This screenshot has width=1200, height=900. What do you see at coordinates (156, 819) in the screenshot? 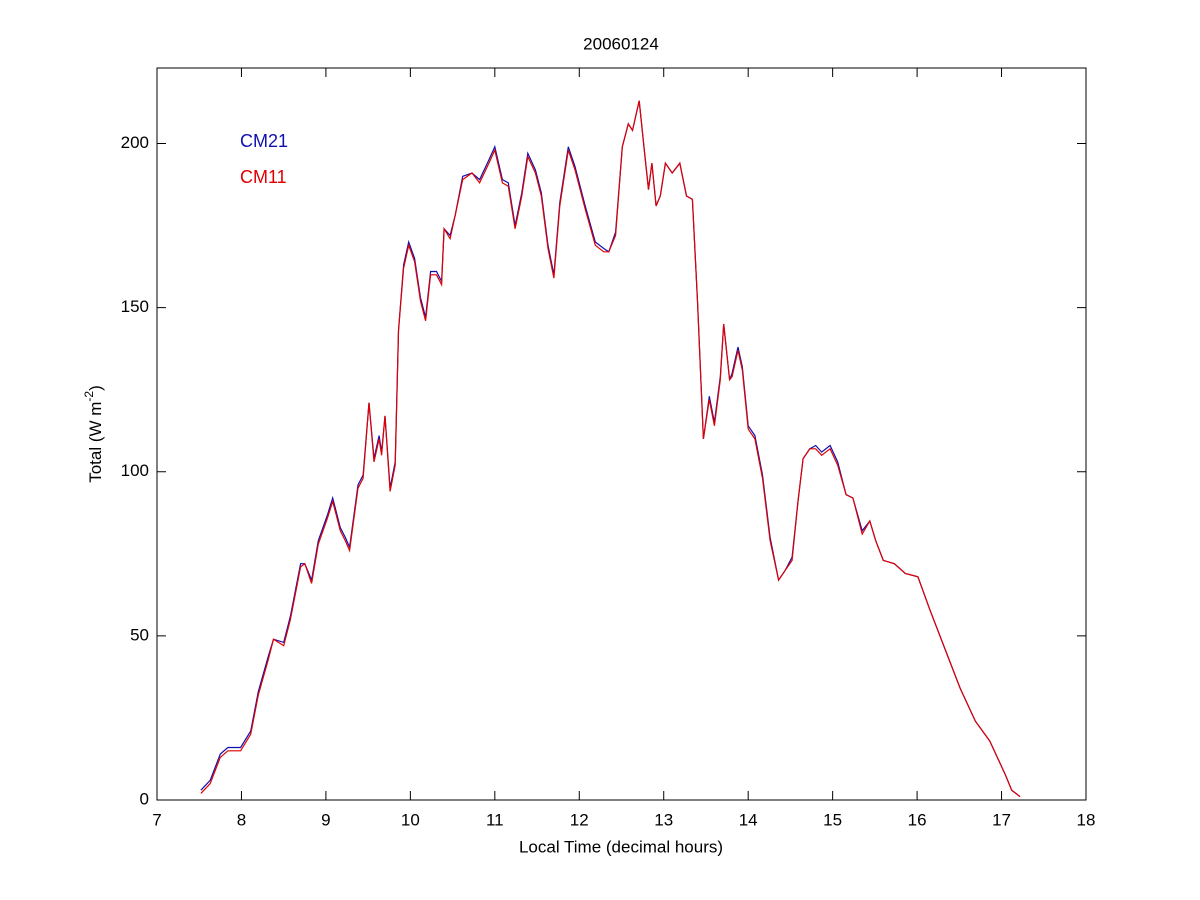
I see `x-tick-label: 7` at bounding box center [156, 819].